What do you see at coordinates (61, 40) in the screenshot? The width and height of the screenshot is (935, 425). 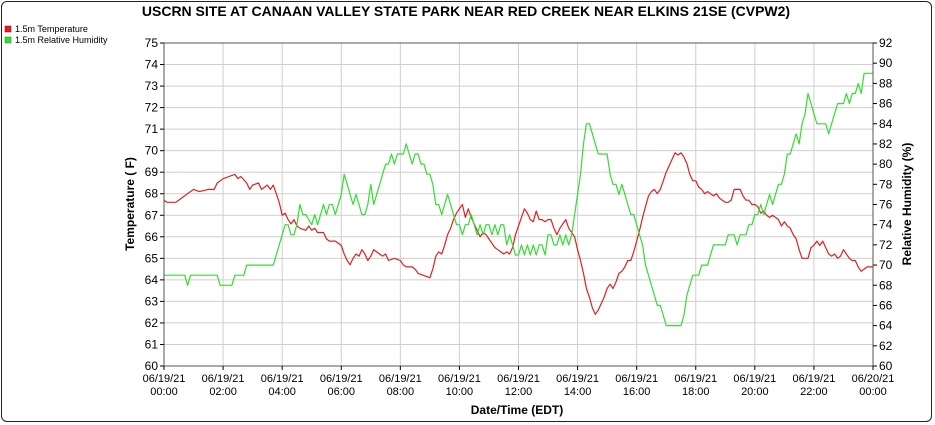 I see `legend-label-humidity: 1.5m Relative Humidity` at bounding box center [61, 40].